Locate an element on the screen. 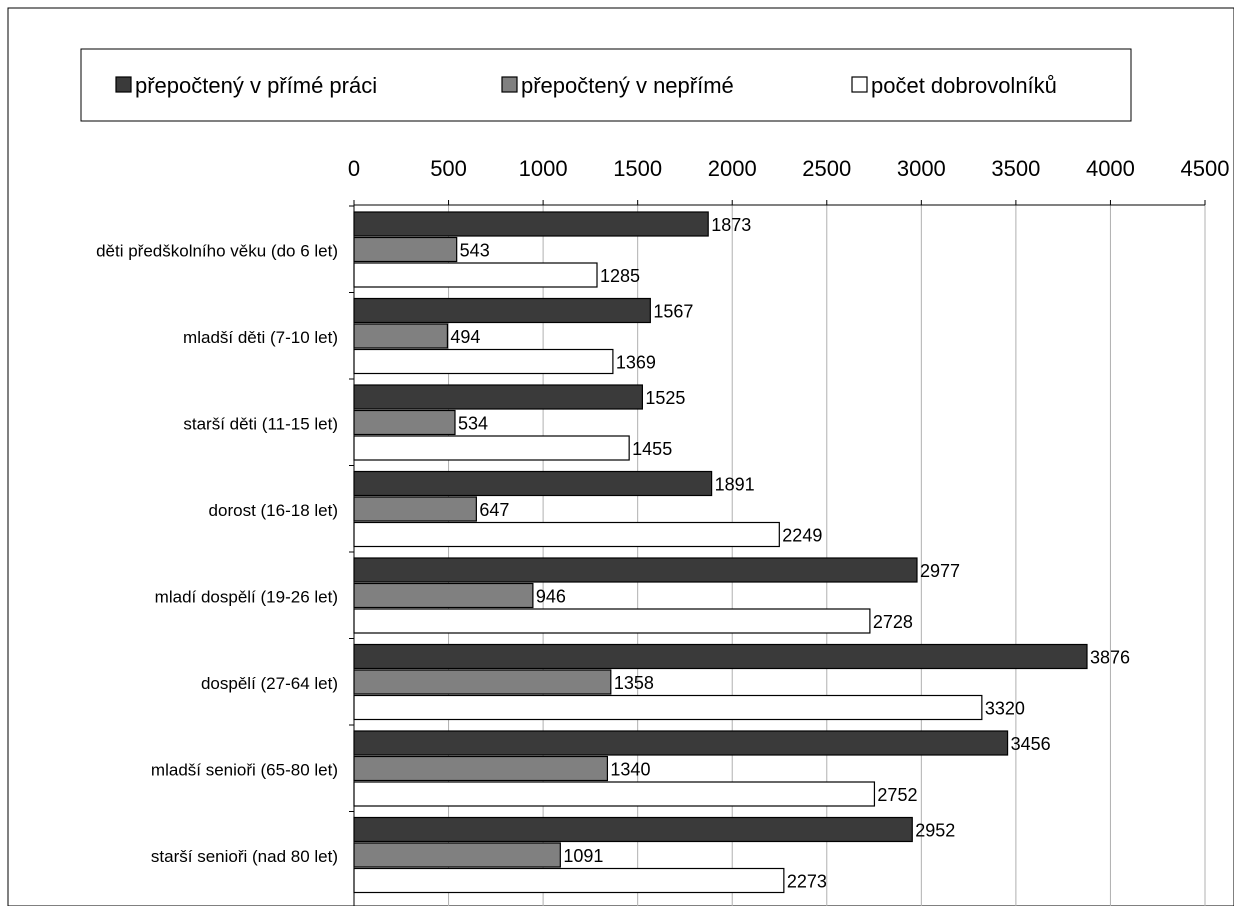 The width and height of the screenshot is (1234, 906). legend-label: počet dobrovolníků is located at coordinates (964, 85).